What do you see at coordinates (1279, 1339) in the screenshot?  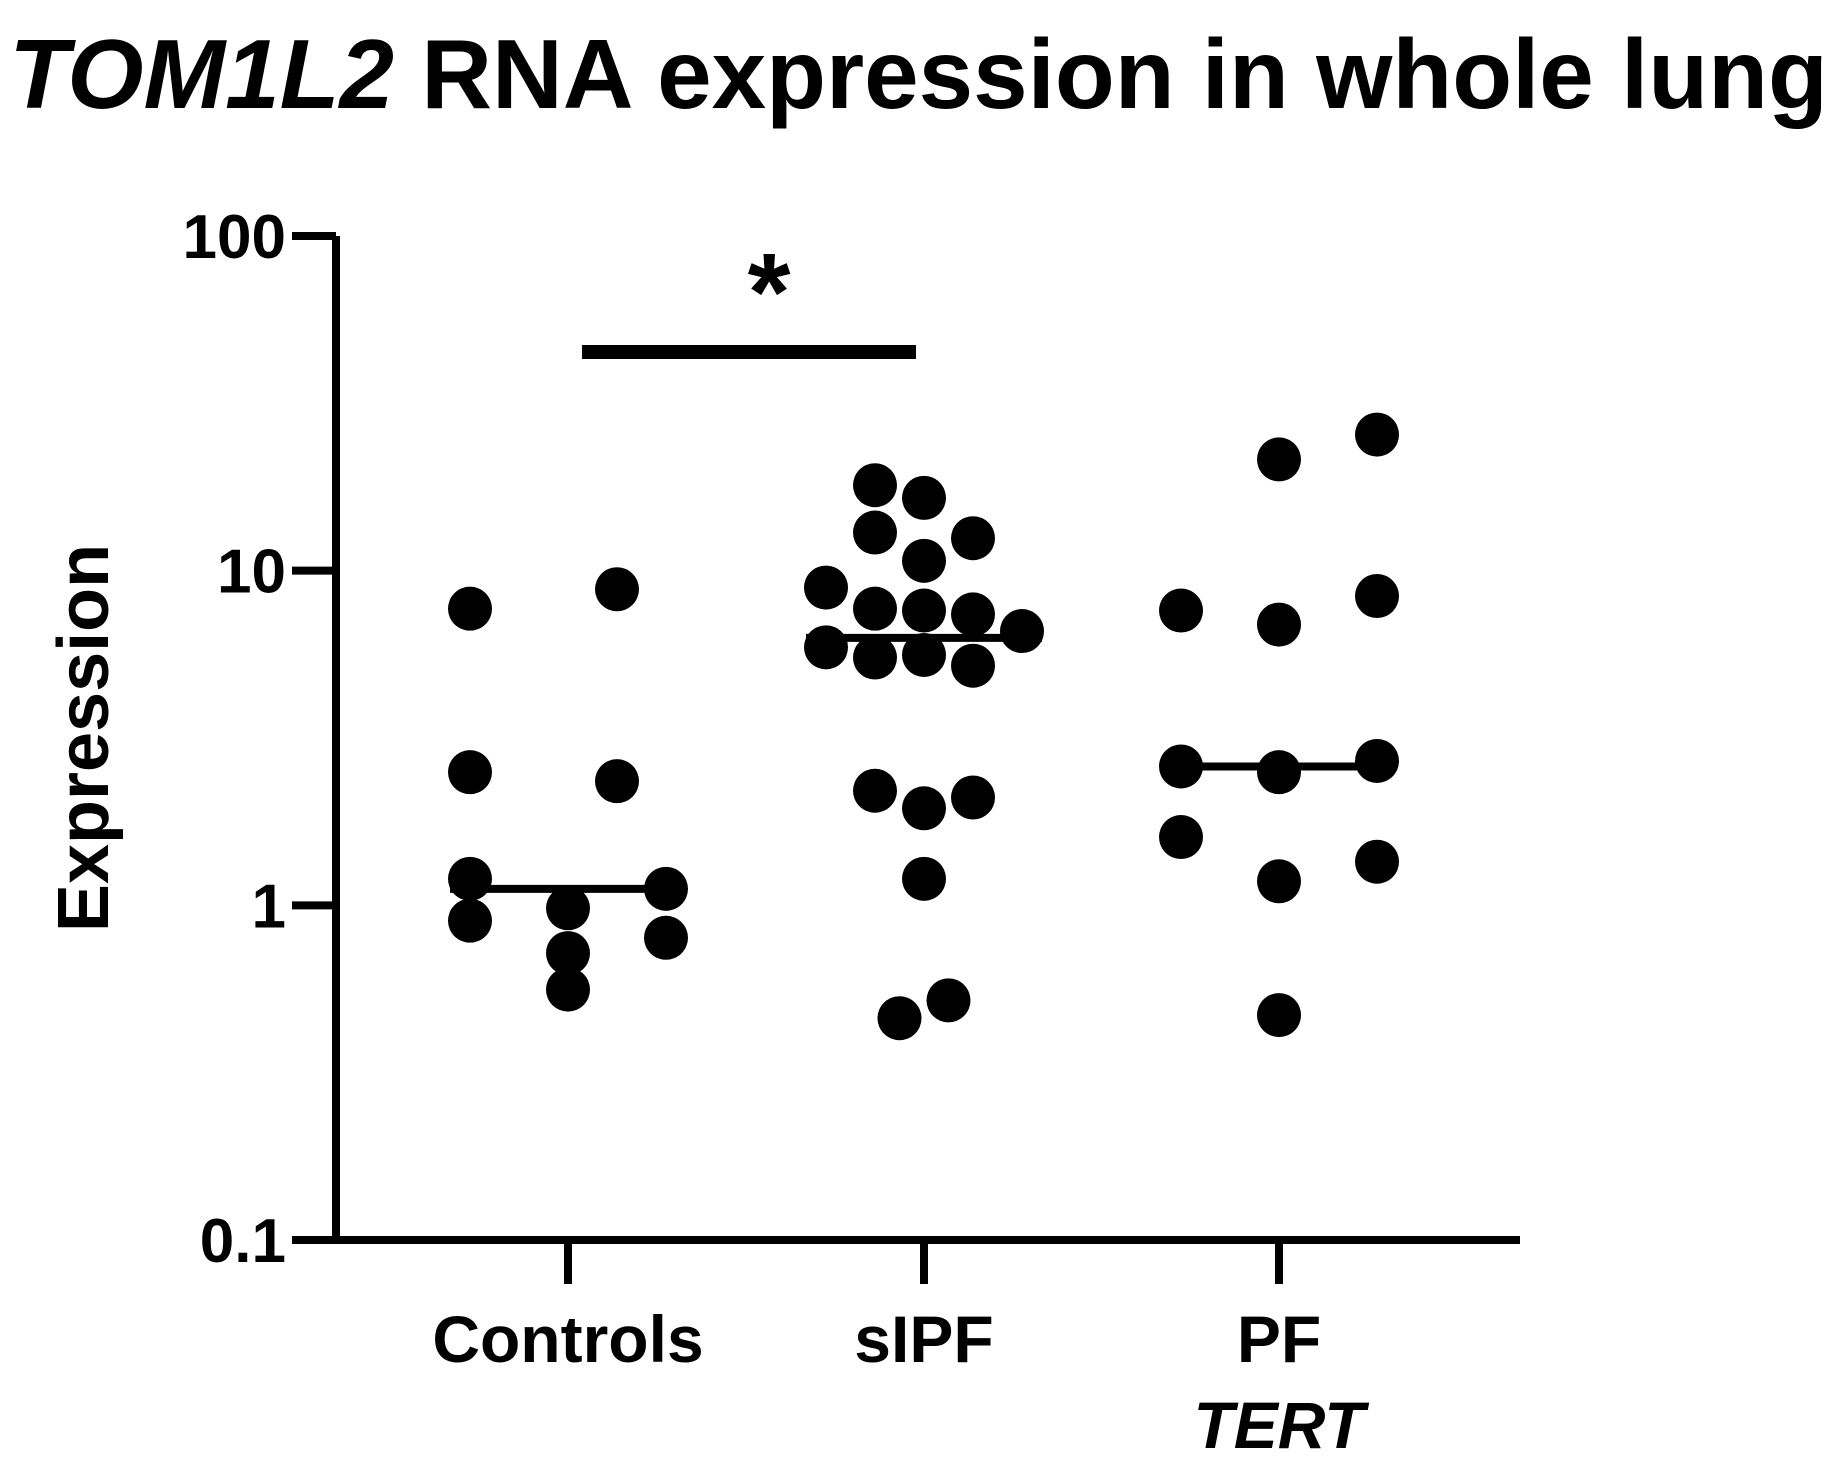 I see `x-tick-label: PF` at bounding box center [1279, 1339].